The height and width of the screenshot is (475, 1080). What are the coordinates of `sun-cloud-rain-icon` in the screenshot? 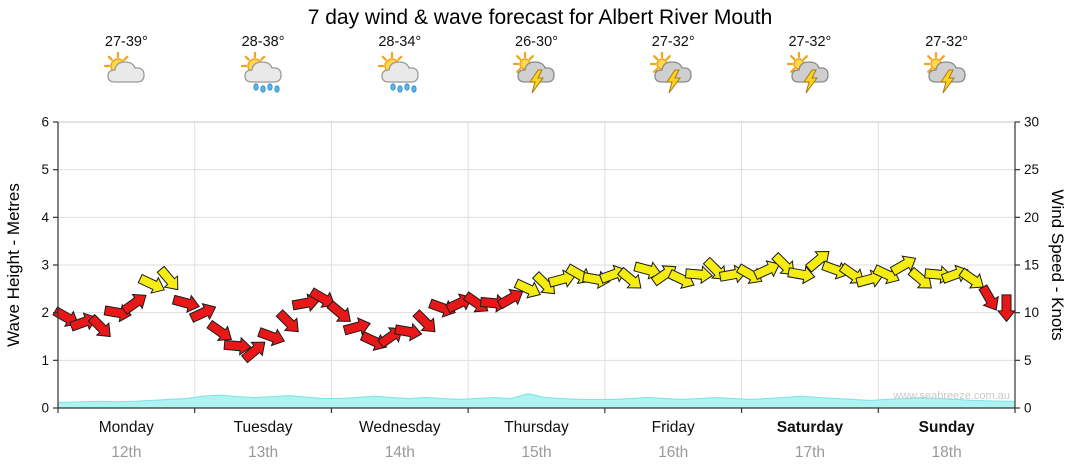 It's located at (263, 76).